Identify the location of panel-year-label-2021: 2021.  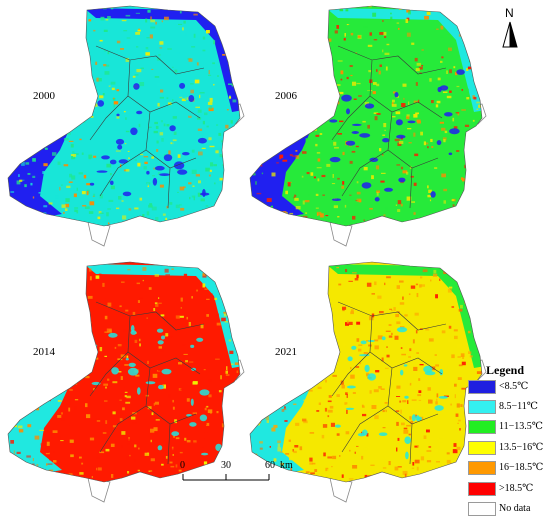
(286, 352).